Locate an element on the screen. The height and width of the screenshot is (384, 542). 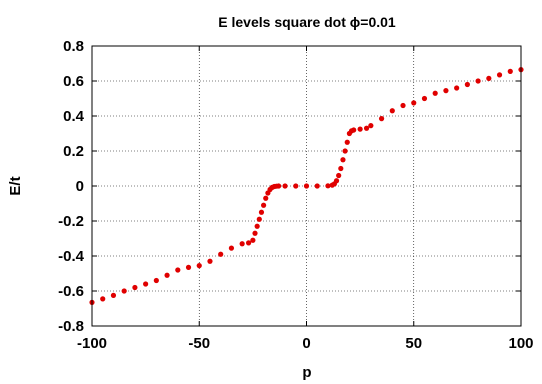
y-tick-label: 0.2 is located at coordinates (73, 151).